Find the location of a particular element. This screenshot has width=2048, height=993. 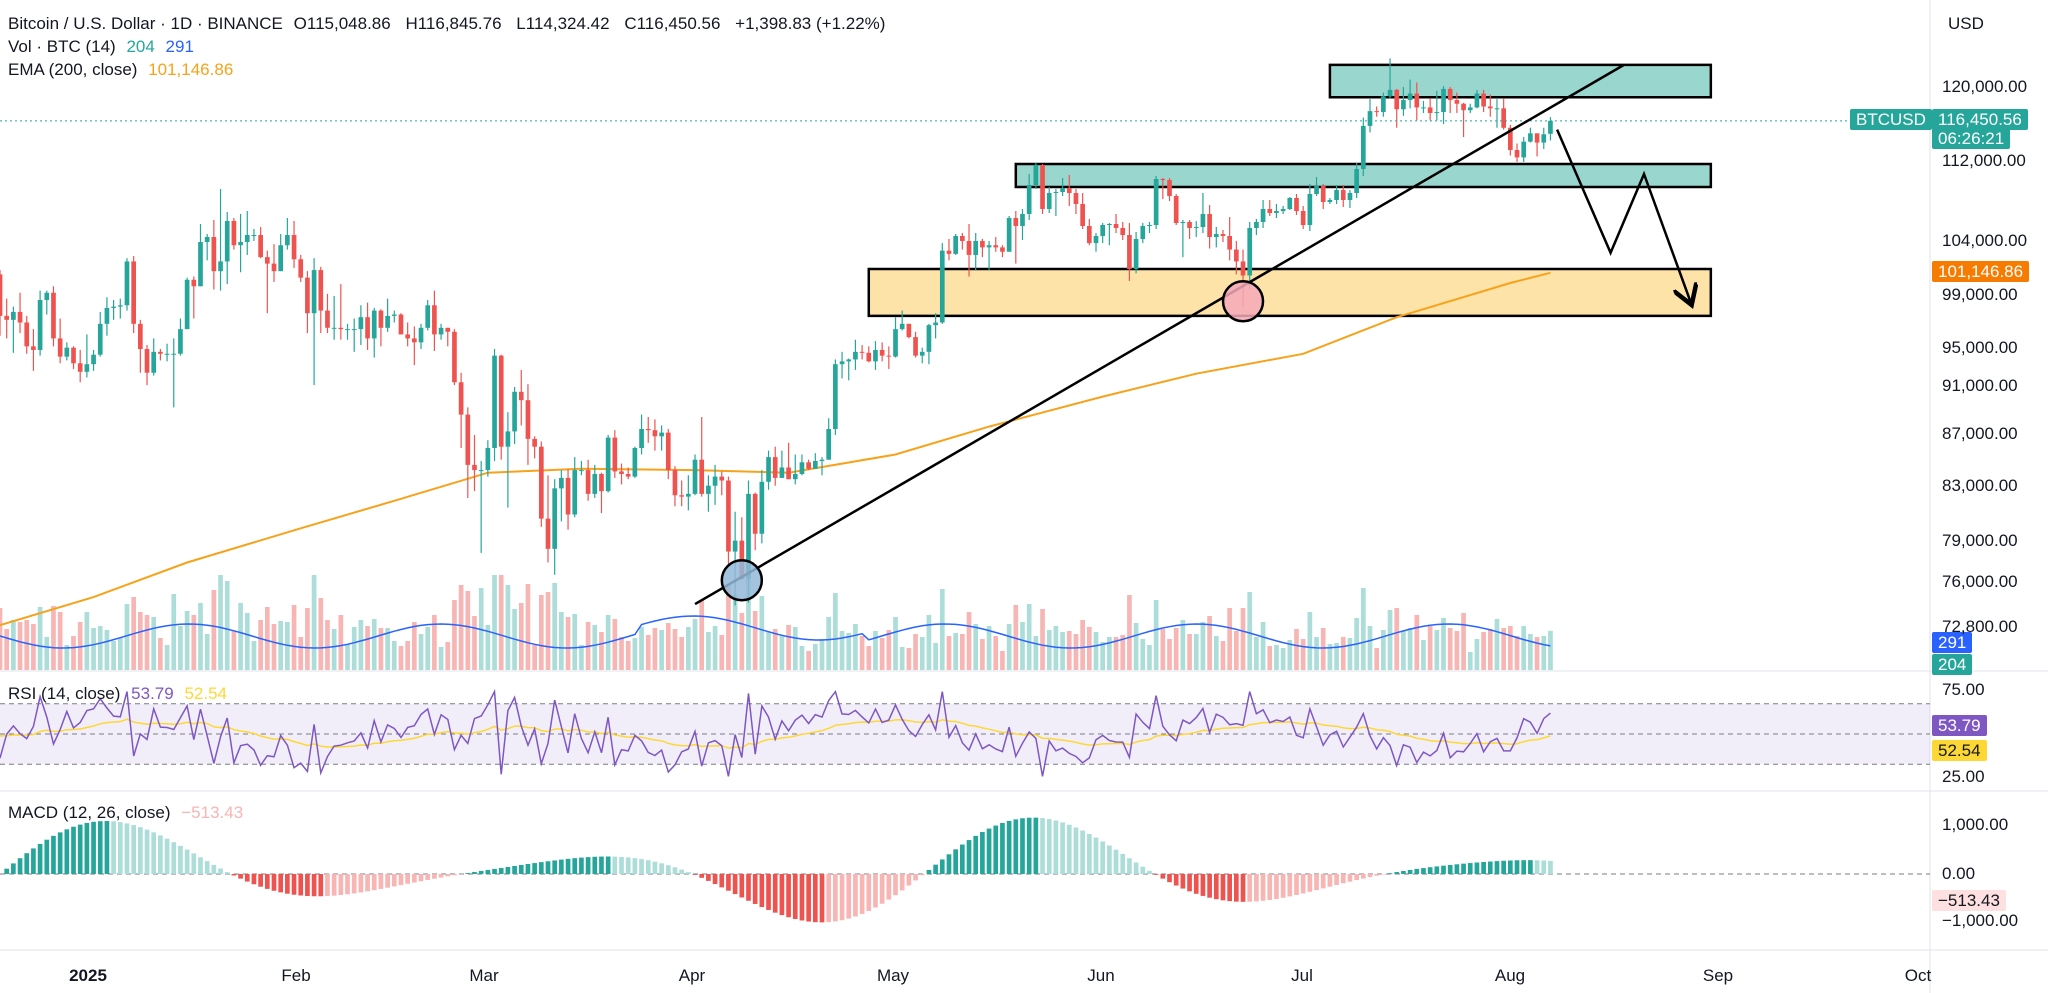

price-tick: 76,000.00 is located at coordinates (1980, 581).